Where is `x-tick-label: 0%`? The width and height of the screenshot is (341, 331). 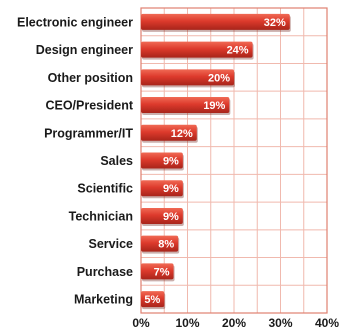
x-tick-label: 0% is located at coordinates (141, 323).